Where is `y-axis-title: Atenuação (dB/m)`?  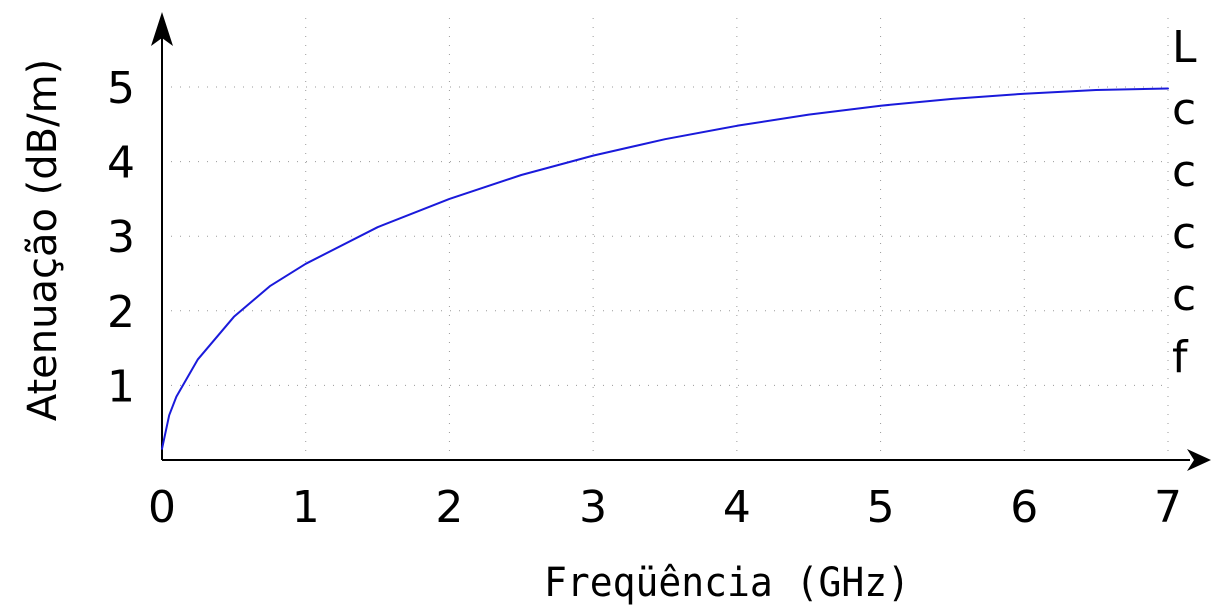 y-axis-title: Atenuação (dB/m) is located at coordinates (43, 240).